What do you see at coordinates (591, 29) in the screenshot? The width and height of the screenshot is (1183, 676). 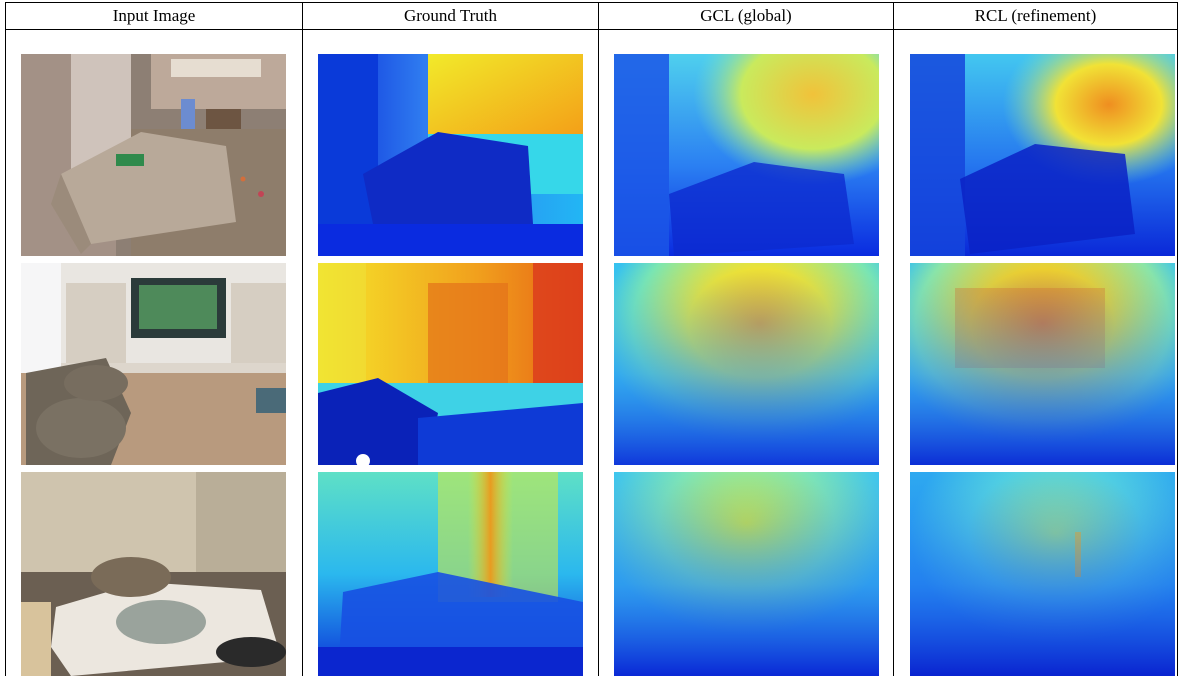 I see `table-header-rule` at bounding box center [591, 29].